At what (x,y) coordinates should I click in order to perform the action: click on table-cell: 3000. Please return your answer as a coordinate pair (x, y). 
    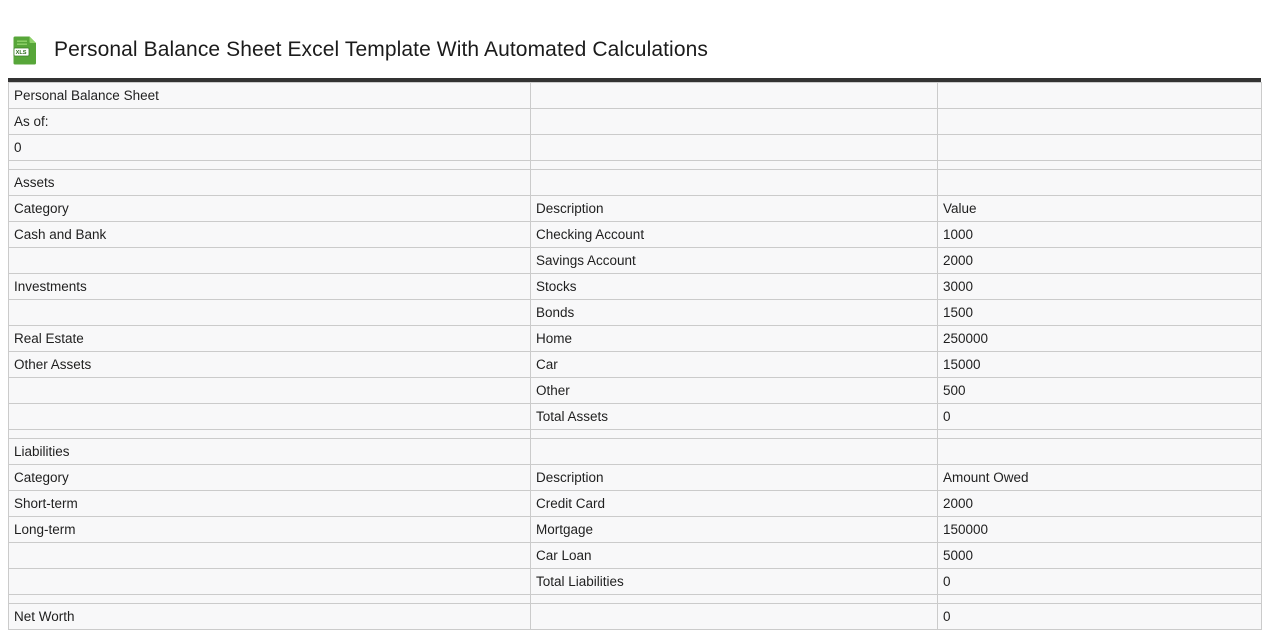
    Looking at the image, I should click on (1099, 286).